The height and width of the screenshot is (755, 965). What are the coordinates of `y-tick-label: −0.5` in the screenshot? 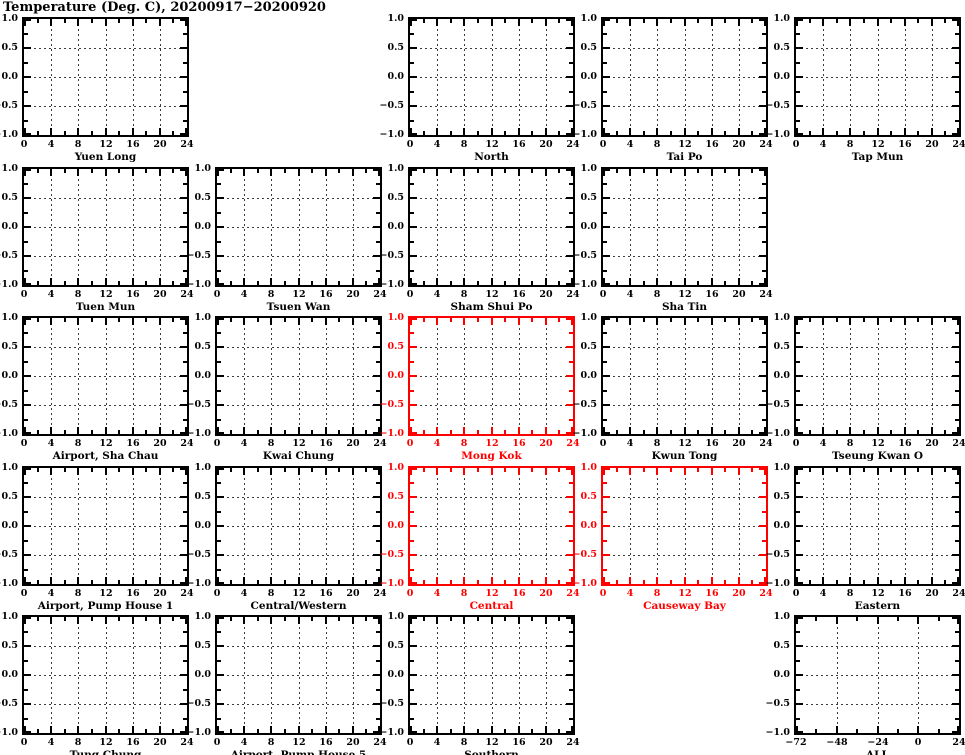 It's located at (9, 105).